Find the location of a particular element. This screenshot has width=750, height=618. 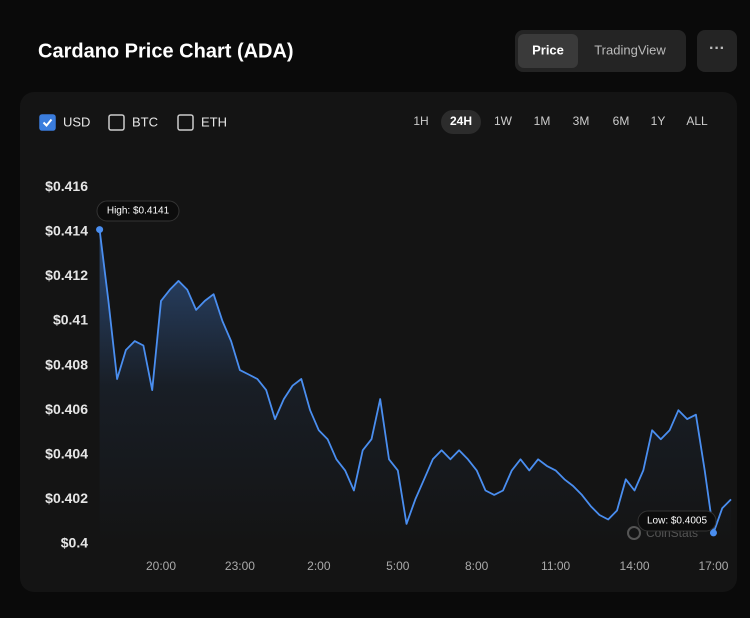

range-button: 1Y is located at coordinates (658, 121).